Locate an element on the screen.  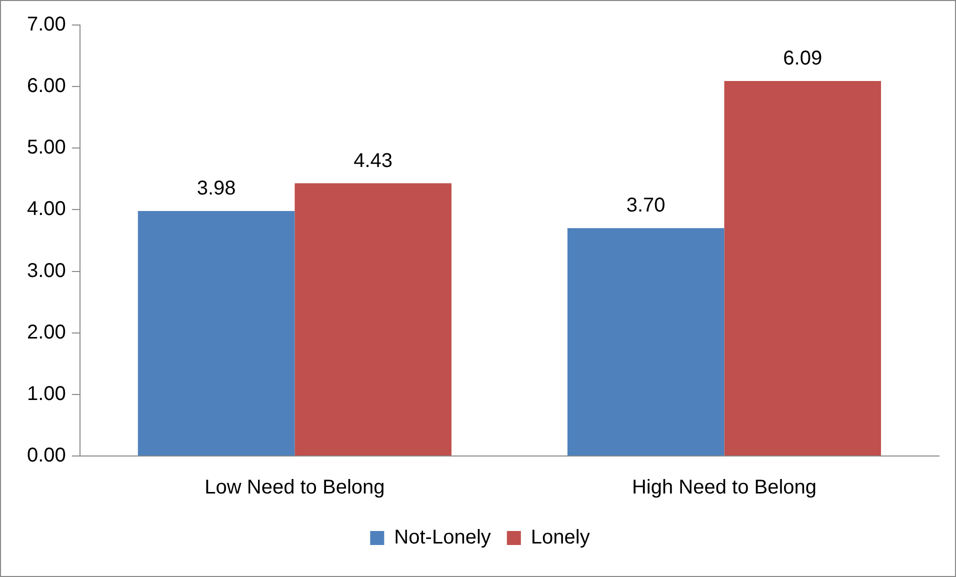
y-tick-label: 4.00 is located at coordinates (46, 209).